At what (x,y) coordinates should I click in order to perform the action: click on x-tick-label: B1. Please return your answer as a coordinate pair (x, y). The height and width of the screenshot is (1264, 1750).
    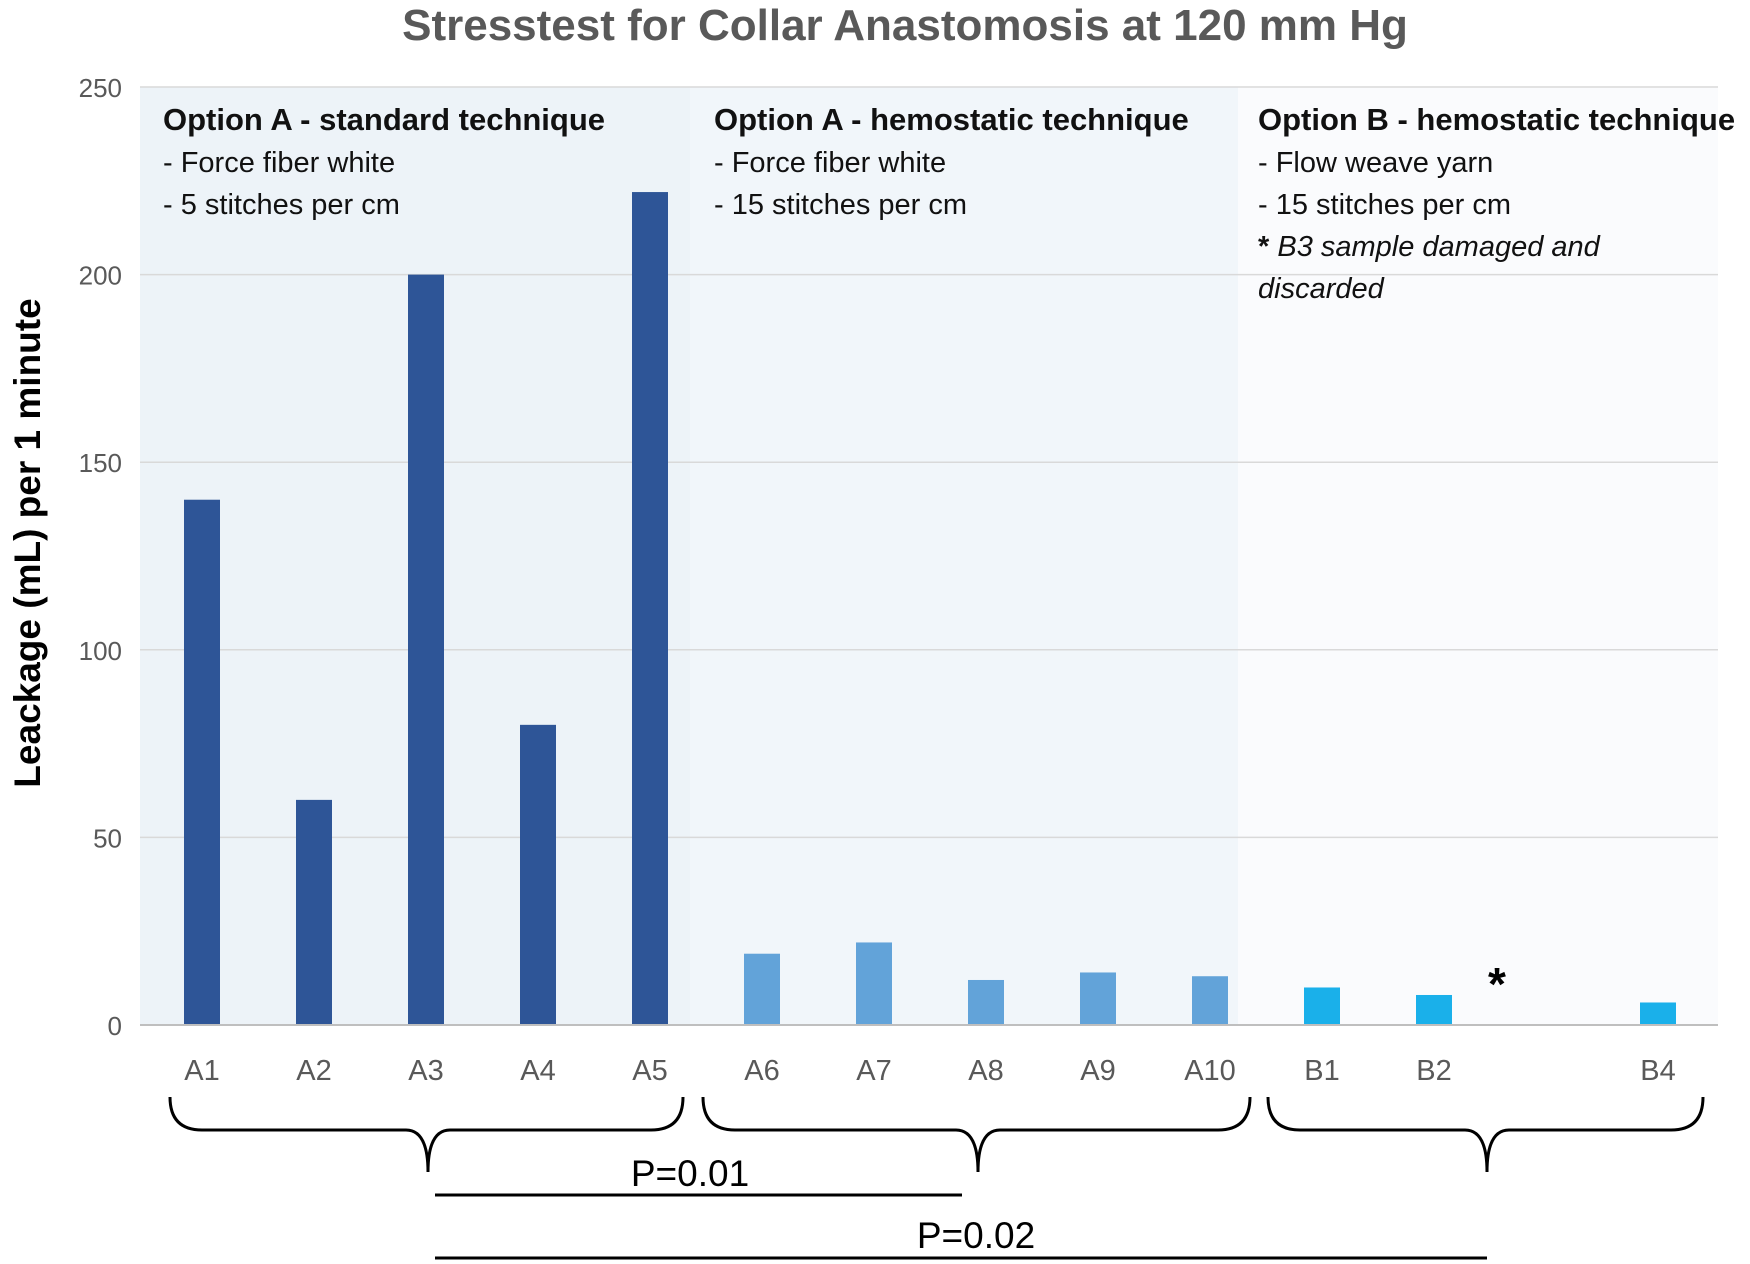
    Looking at the image, I should click on (1321, 1071).